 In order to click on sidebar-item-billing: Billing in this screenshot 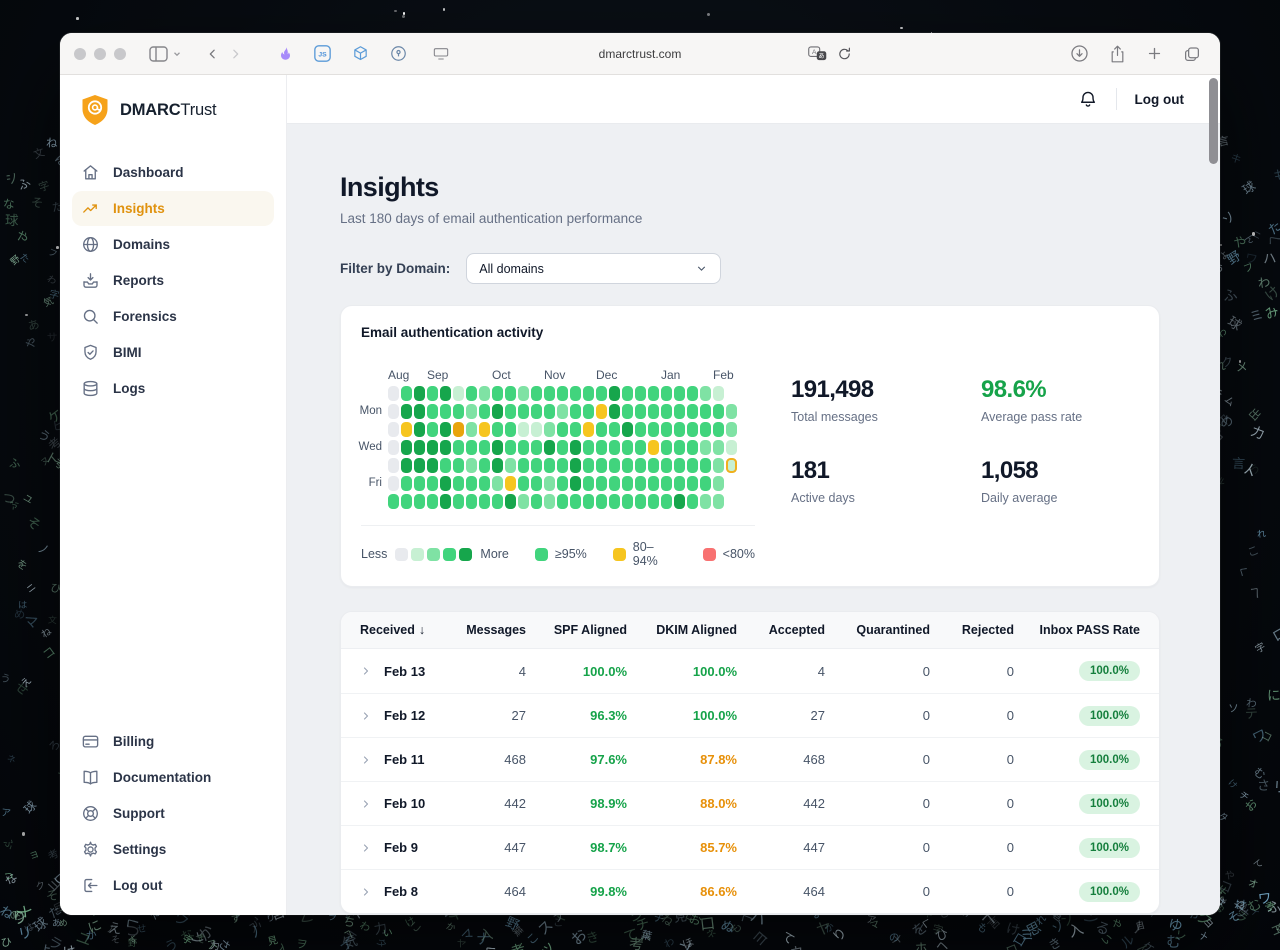, I will do `click(173, 741)`.